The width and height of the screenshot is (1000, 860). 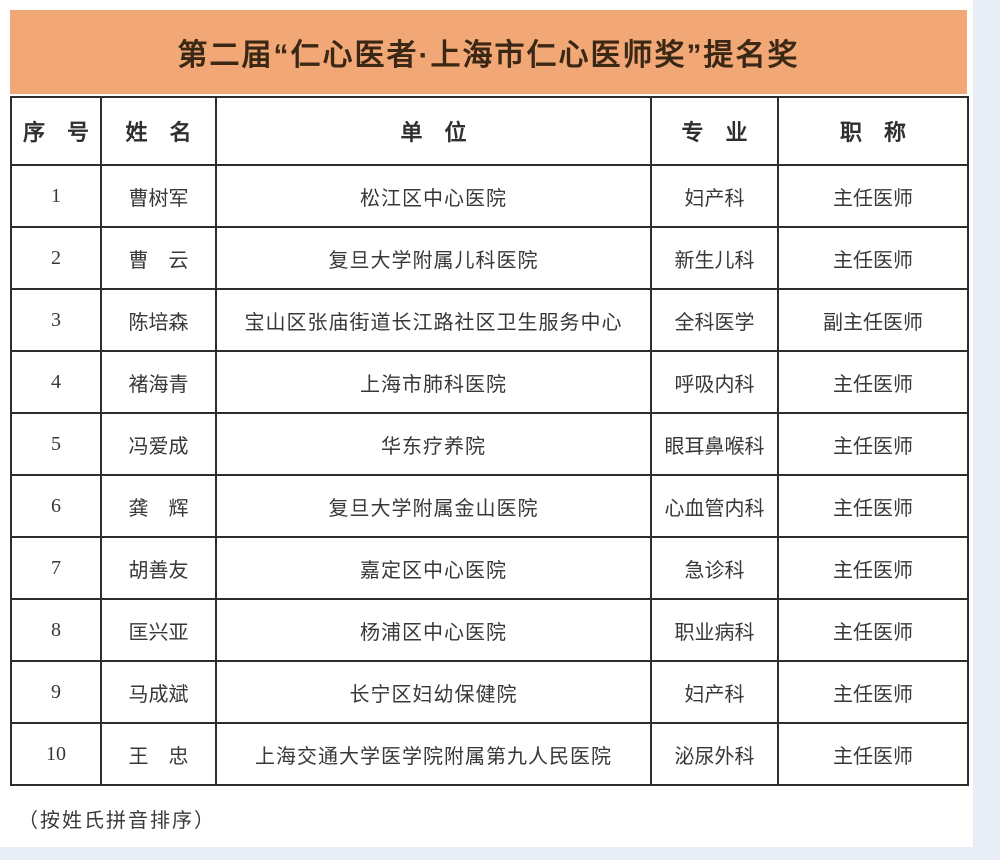 I want to click on table-cell: 松江区中心医院, so click(x=433, y=196).